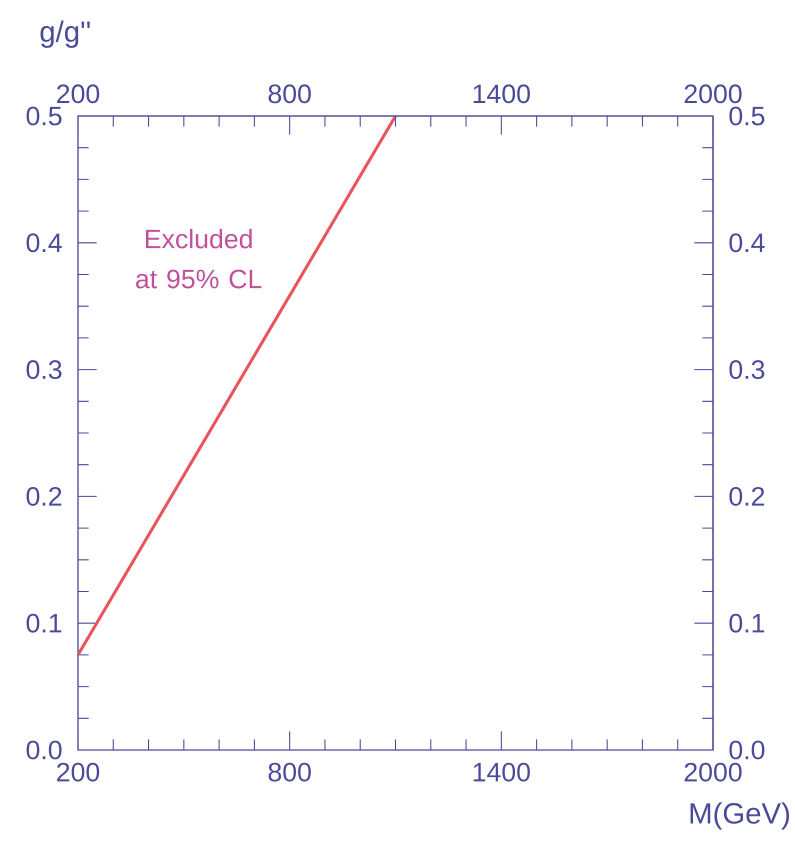 This screenshot has width=795, height=850. I want to click on y-tick-label: 0.4, so click(44, 242).